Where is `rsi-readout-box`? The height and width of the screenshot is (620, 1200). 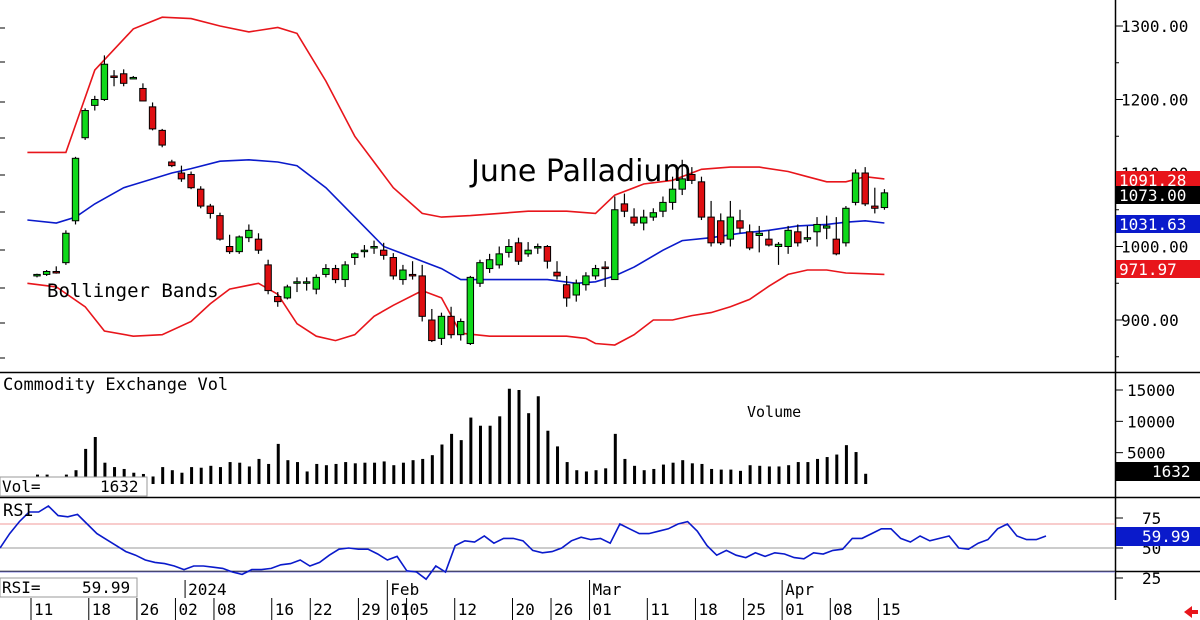 rsi-readout-box is located at coordinates (69, 587).